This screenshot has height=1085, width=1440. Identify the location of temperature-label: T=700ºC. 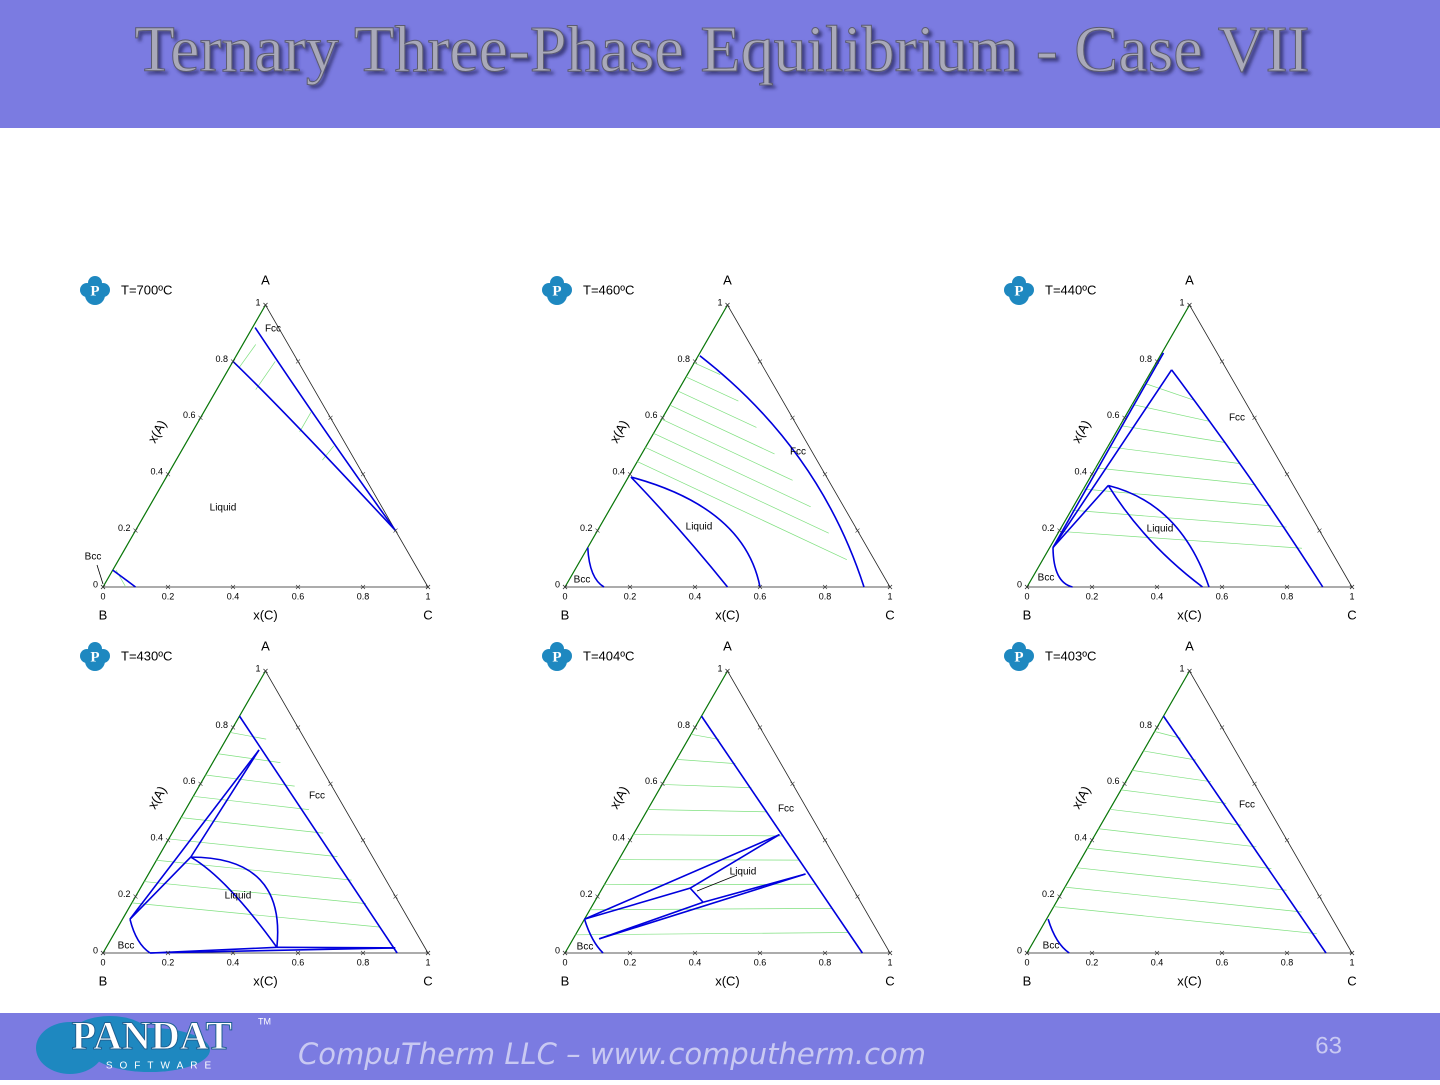
(146, 289).